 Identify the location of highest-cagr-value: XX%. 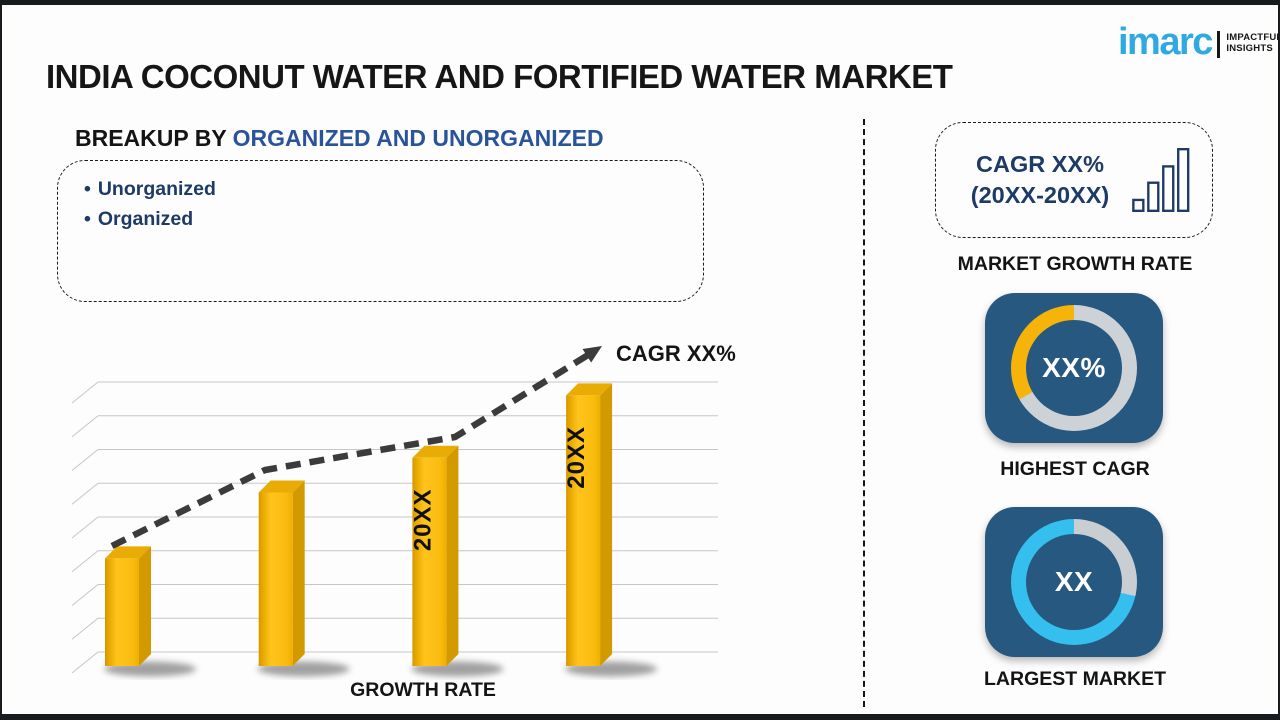
(1074, 367).